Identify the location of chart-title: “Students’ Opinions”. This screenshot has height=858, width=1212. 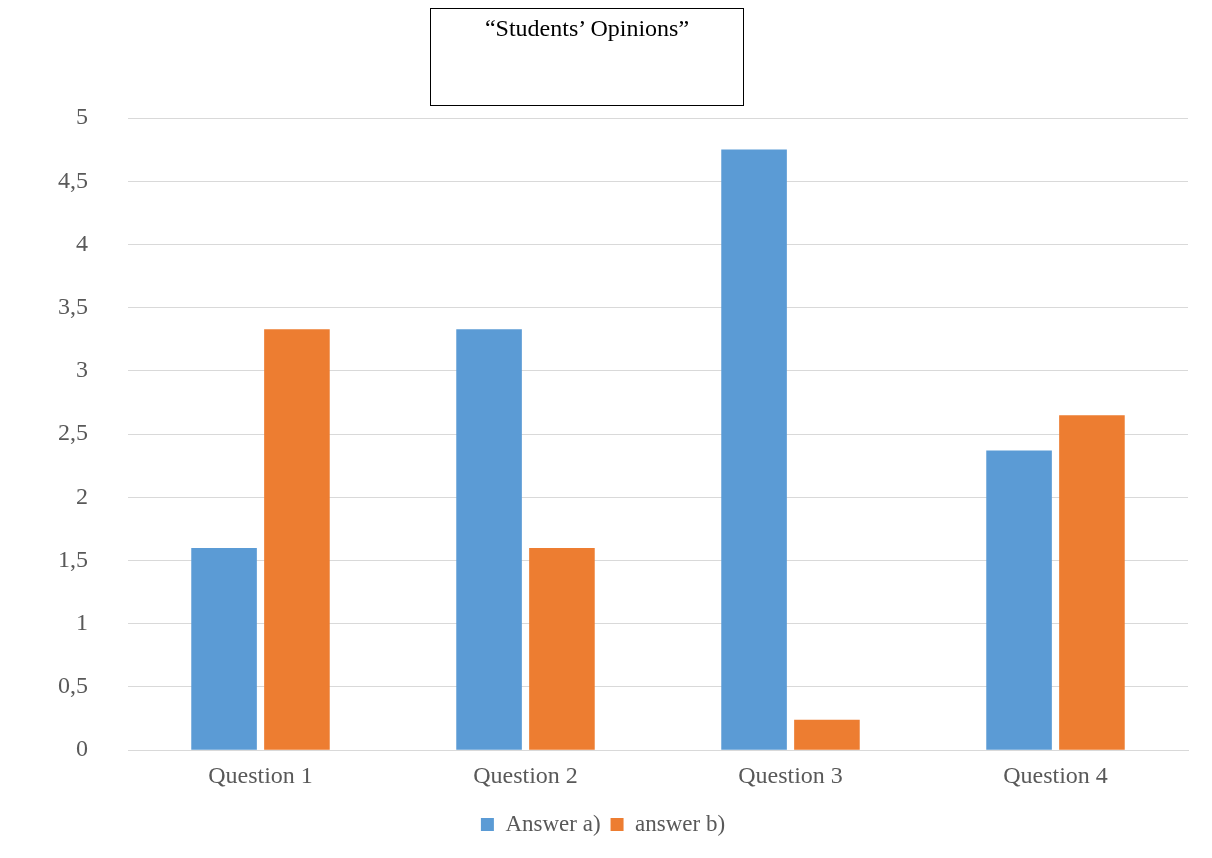
(587, 57).